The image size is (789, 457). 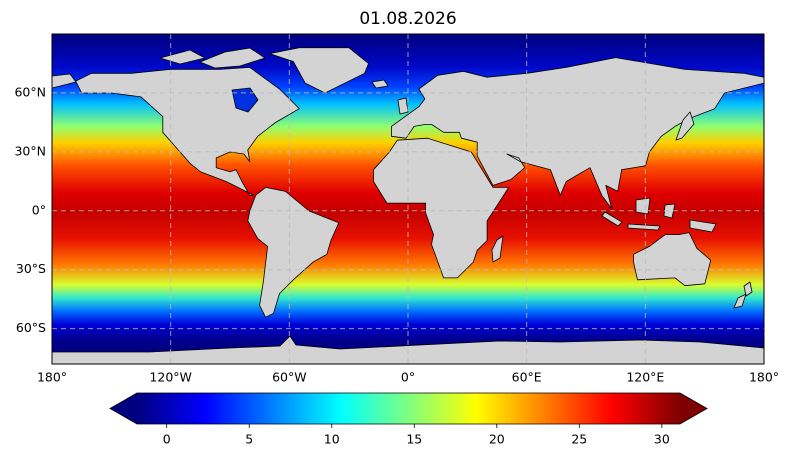 What do you see at coordinates (497, 249) in the screenshot?
I see `madagascar` at bounding box center [497, 249].